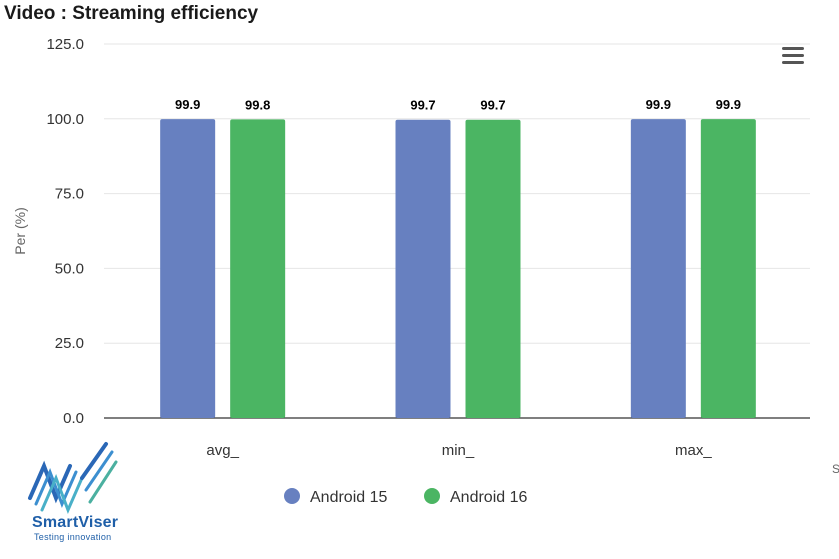 This screenshot has width=839, height=559. What do you see at coordinates (20, 230) in the screenshot?
I see `y-axis-label: Per (%)` at bounding box center [20, 230].